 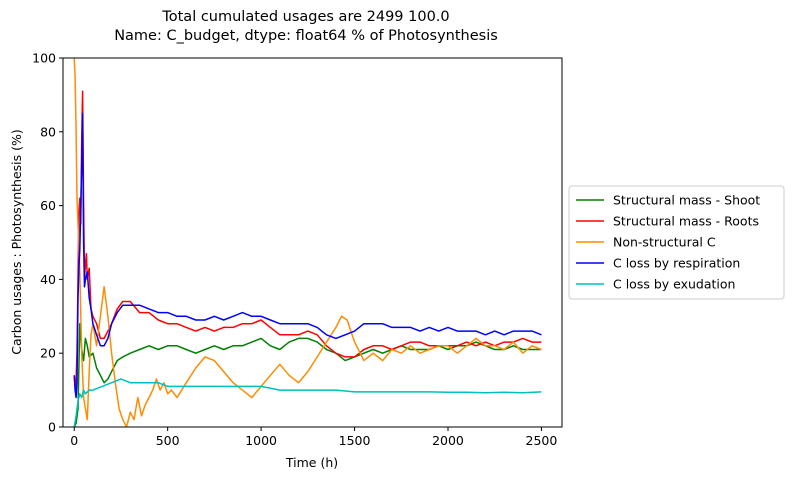 I want to click on x-tick-label: 1000, so click(x=261, y=440).